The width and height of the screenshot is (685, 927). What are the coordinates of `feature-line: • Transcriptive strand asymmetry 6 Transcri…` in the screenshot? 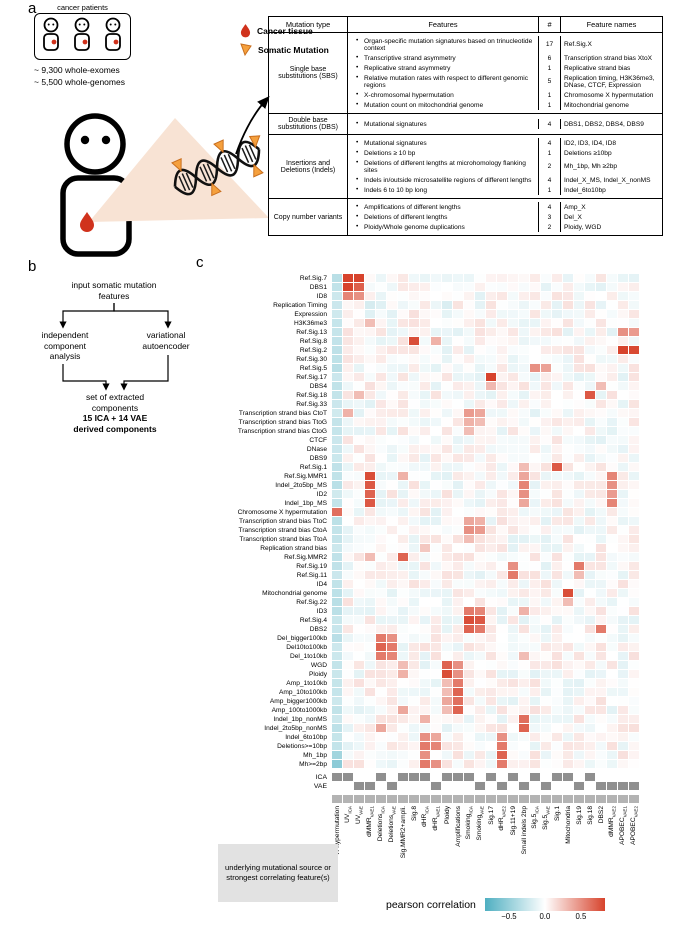 It's located at (505, 58).